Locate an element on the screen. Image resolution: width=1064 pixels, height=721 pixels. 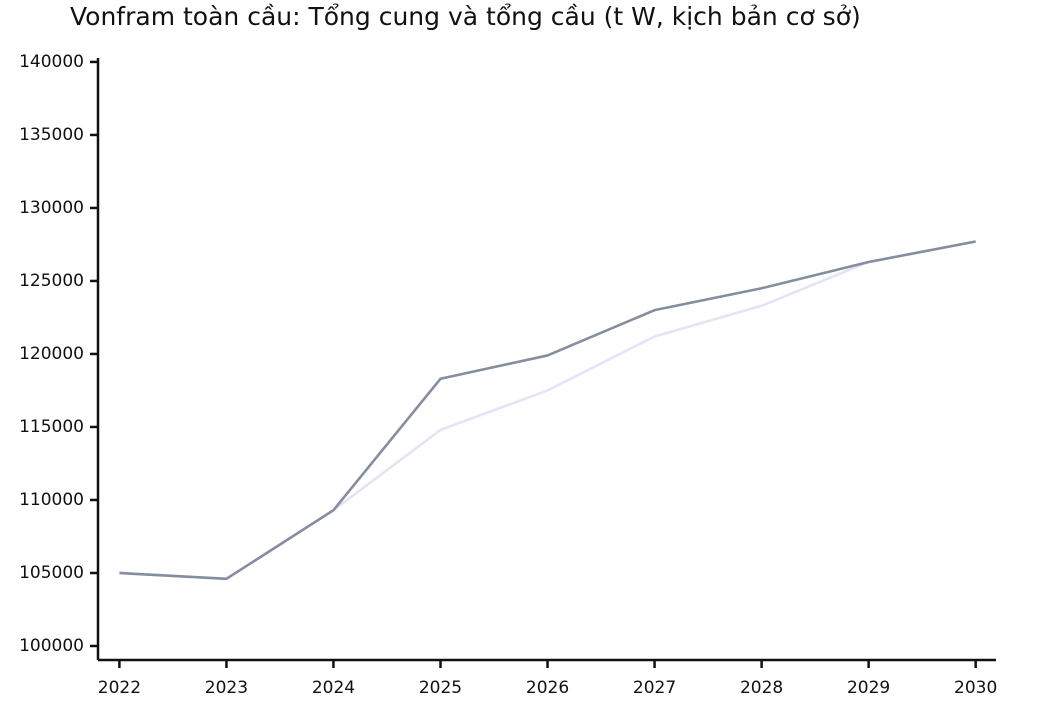
y-tick-label: 105000 is located at coordinates (51, 573).